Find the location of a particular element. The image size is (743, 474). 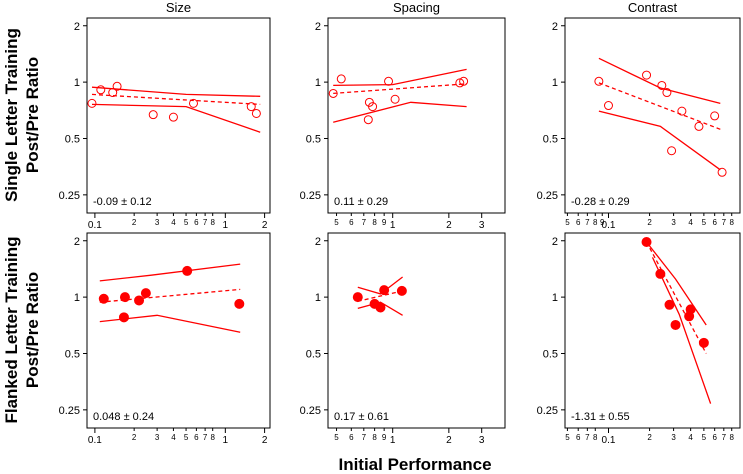

fit-line is located at coordinates (676, 297).